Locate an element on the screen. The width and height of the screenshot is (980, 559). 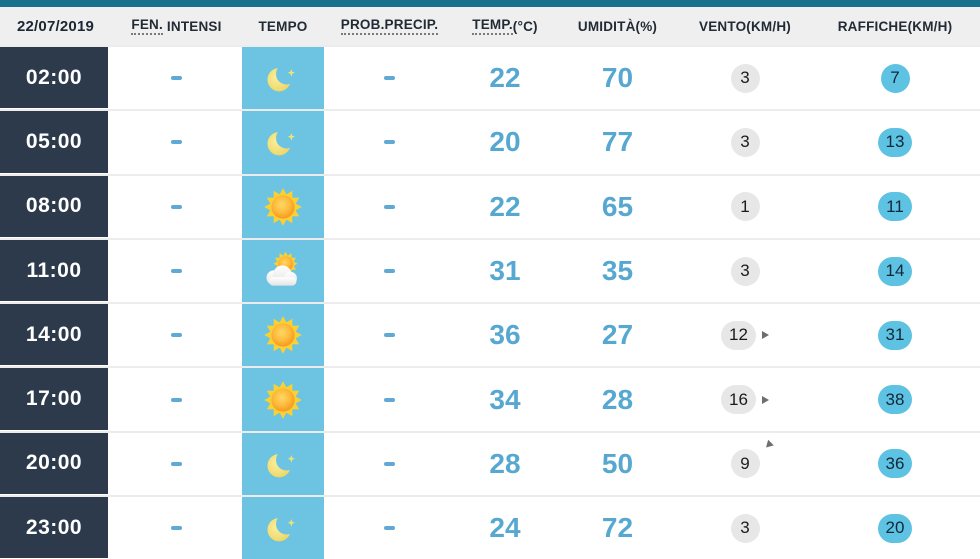
wind-cell: 9 is located at coordinates (745, 464).